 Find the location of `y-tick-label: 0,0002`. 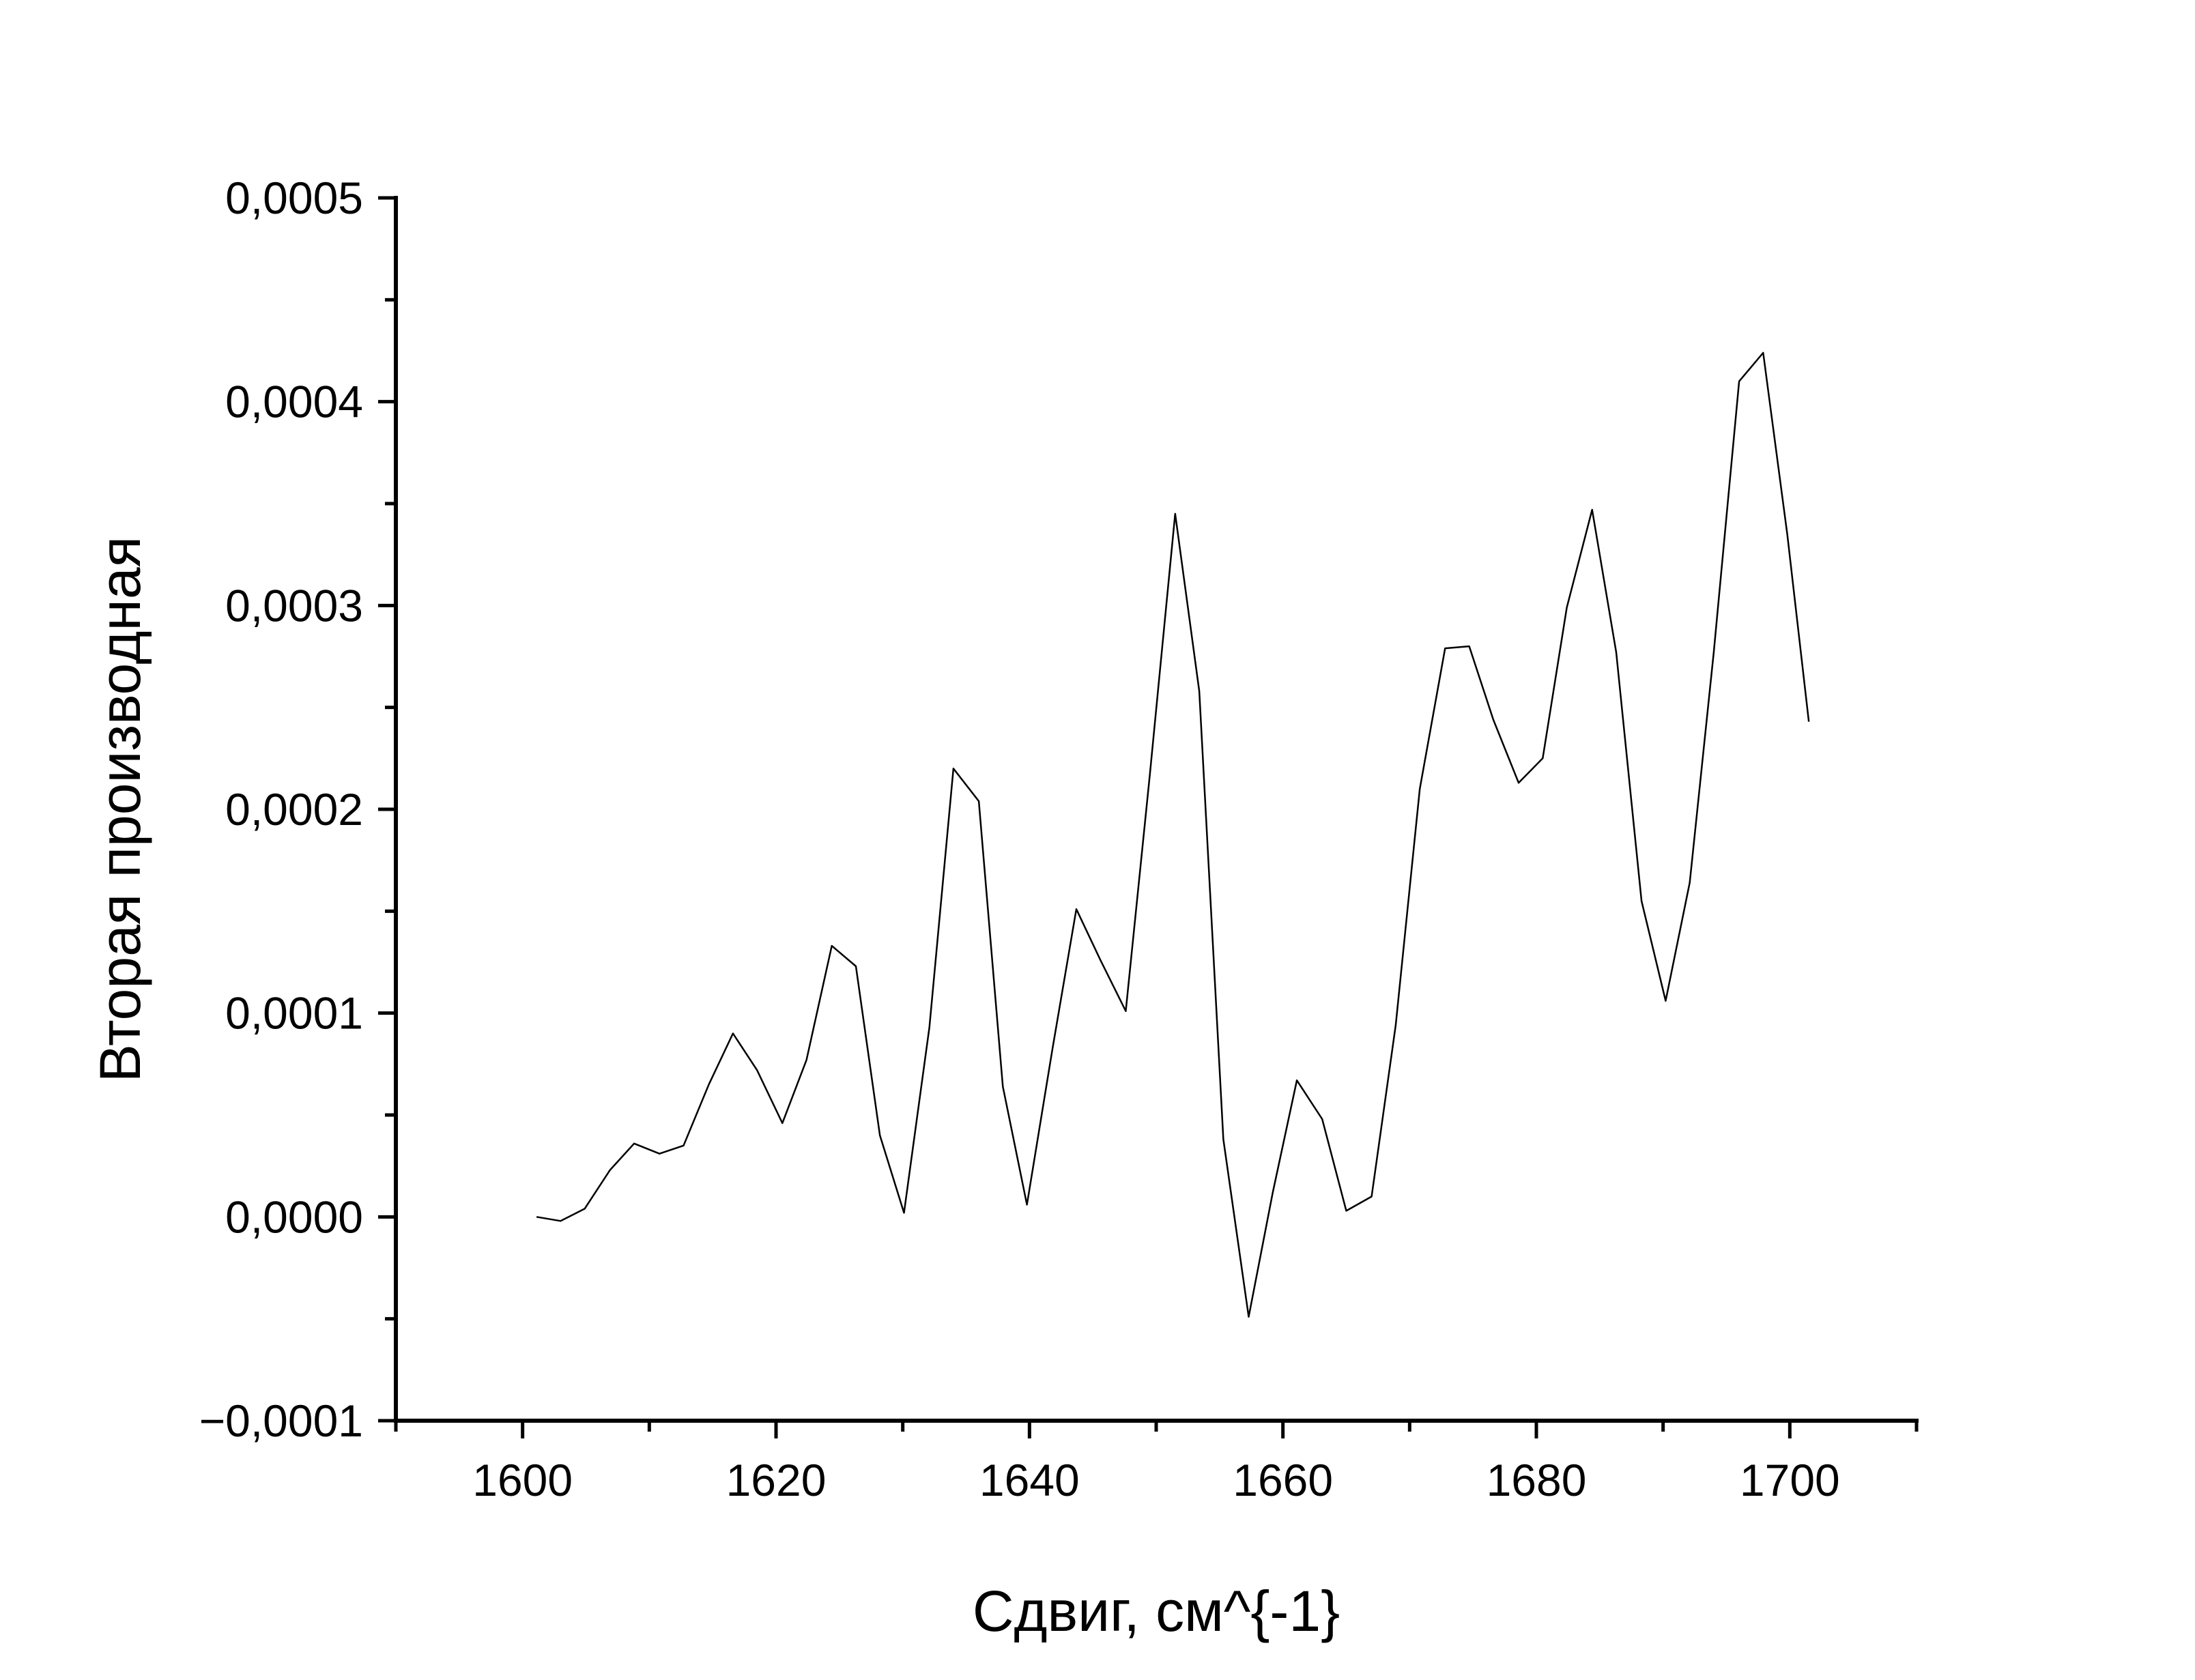

y-tick-label: 0,0002 is located at coordinates (294, 809).